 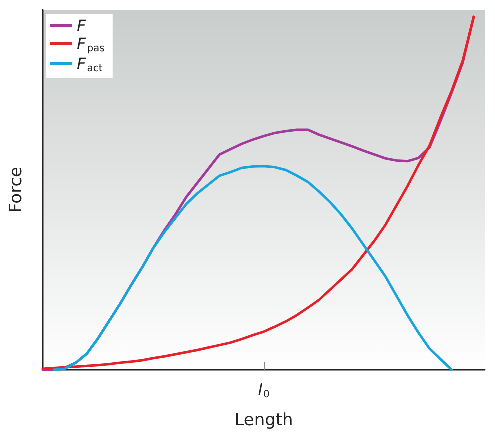 What do you see at coordinates (16, 190) in the screenshot?
I see `y-axis-title: Force` at bounding box center [16, 190].